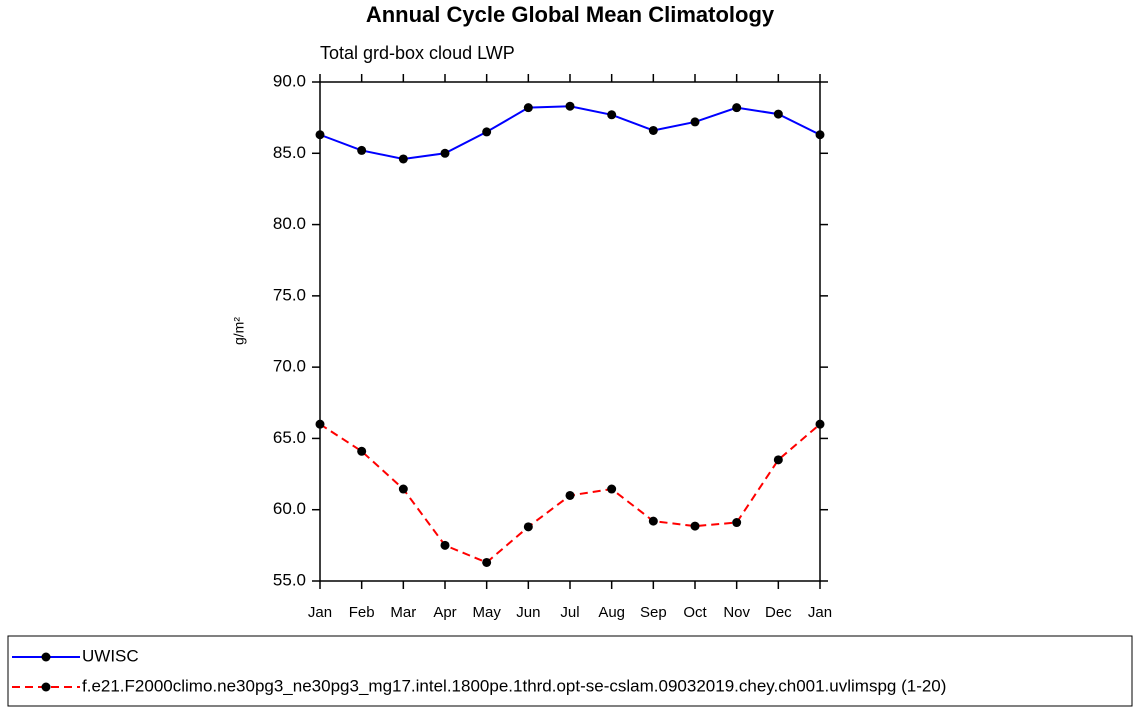 The width and height of the screenshot is (1138, 712). What do you see at coordinates (289, 579) in the screenshot?
I see `y-tick-label: 55.0` at bounding box center [289, 579].